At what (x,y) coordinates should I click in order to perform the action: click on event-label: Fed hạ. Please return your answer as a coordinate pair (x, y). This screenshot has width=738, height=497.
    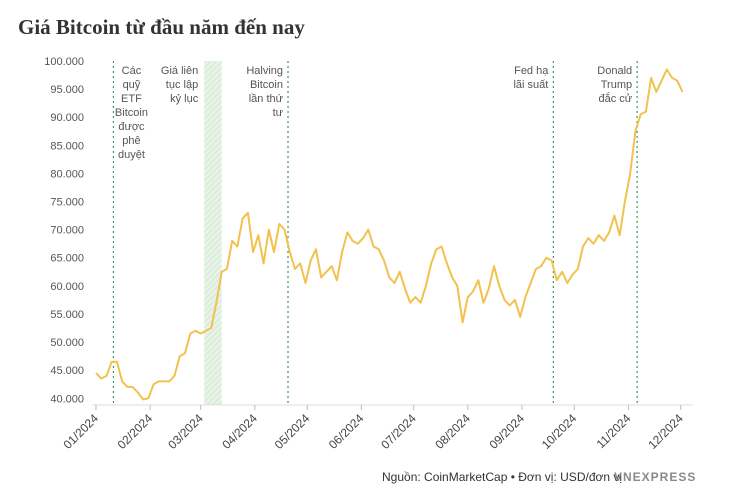
    Looking at the image, I should click on (531, 71).